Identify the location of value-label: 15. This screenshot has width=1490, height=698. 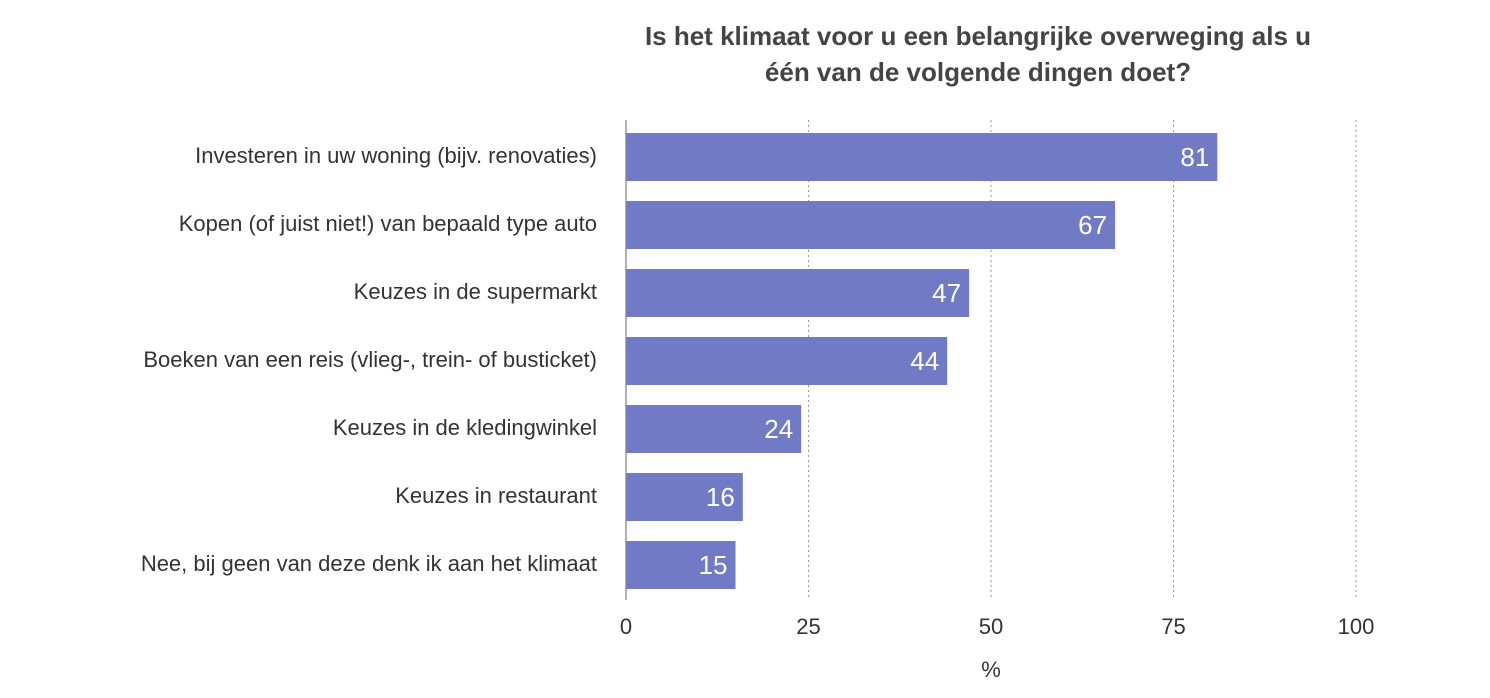
(713, 565).